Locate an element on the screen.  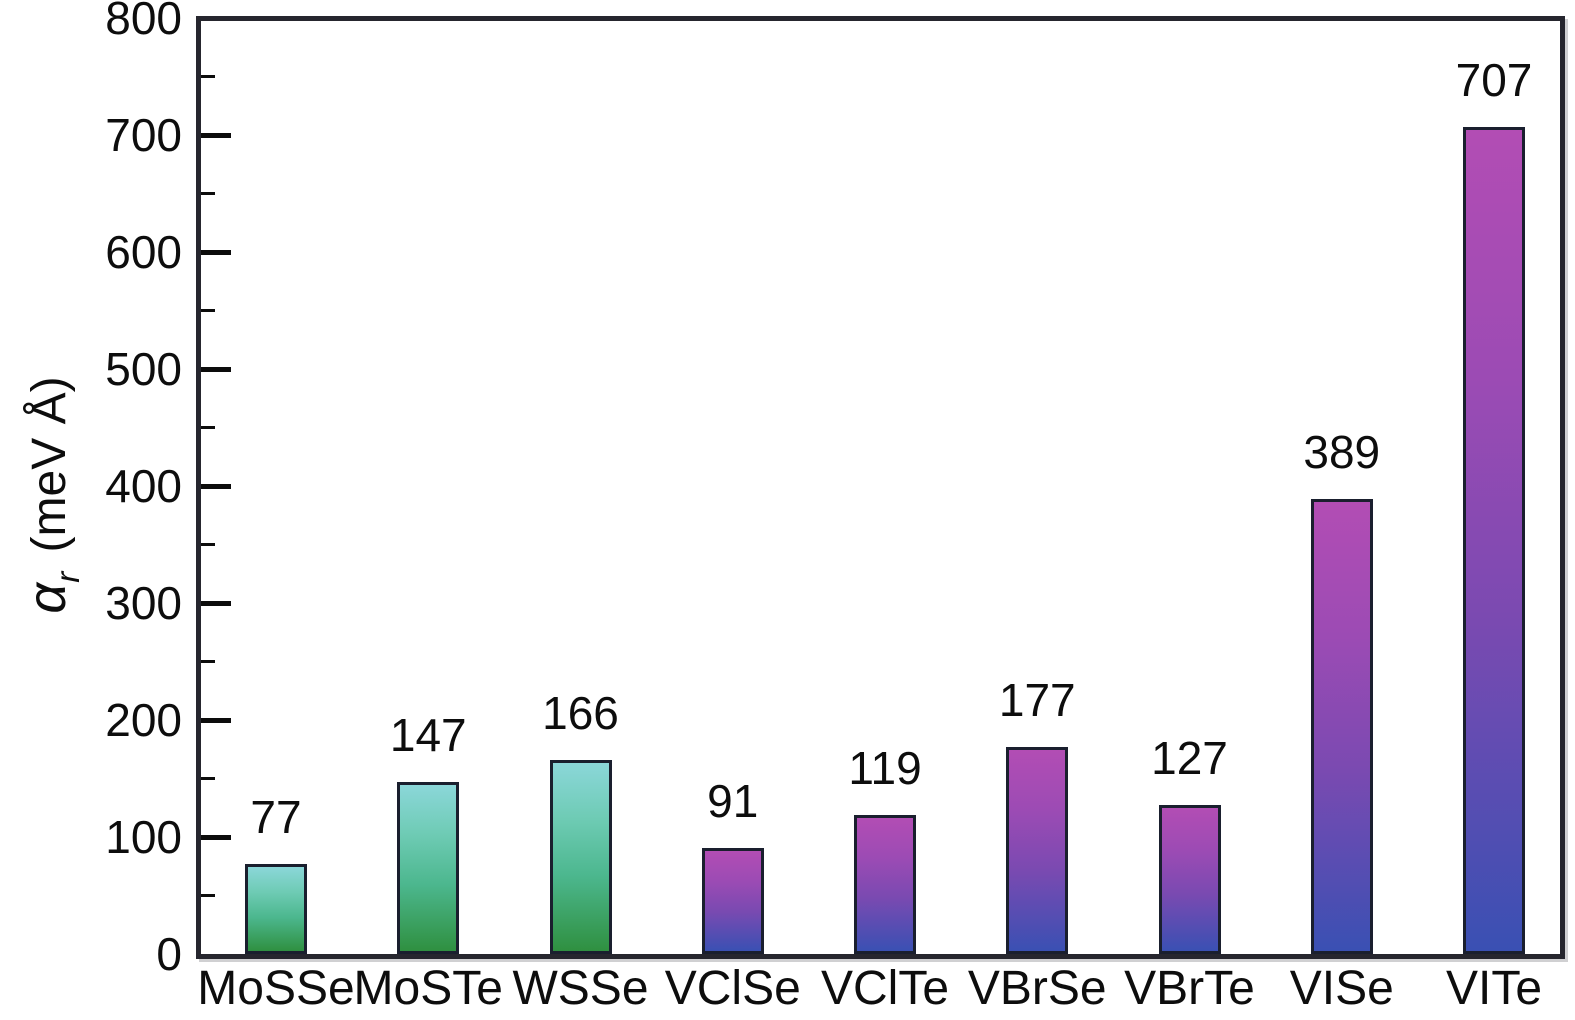
x-category-label: VITe is located at coordinates (1494, 988).